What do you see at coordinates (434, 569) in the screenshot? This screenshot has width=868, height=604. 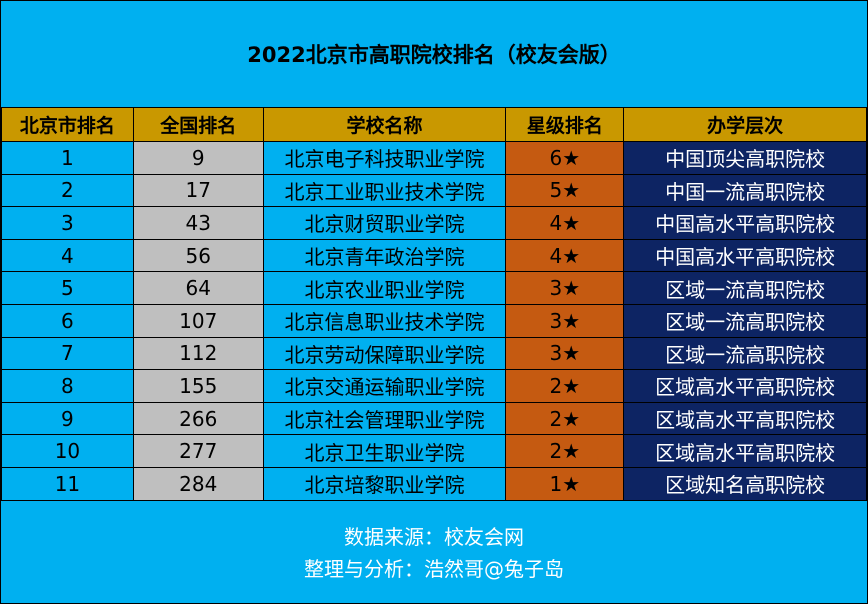 I see `author-note: 整理与分析：浩然哥@兔子岛` at bounding box center [434, 569].